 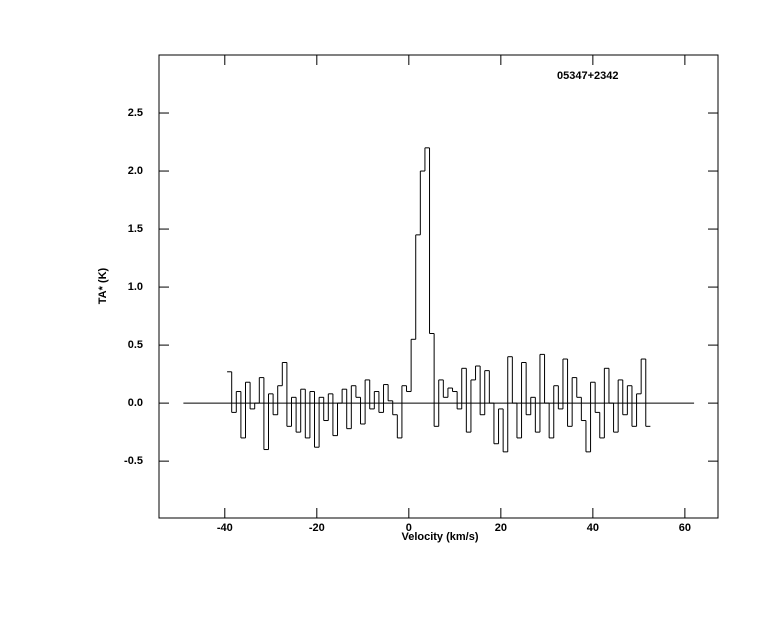 I want to click on x-axis-label: Velocity (km/s), so click(x=439, y=537).